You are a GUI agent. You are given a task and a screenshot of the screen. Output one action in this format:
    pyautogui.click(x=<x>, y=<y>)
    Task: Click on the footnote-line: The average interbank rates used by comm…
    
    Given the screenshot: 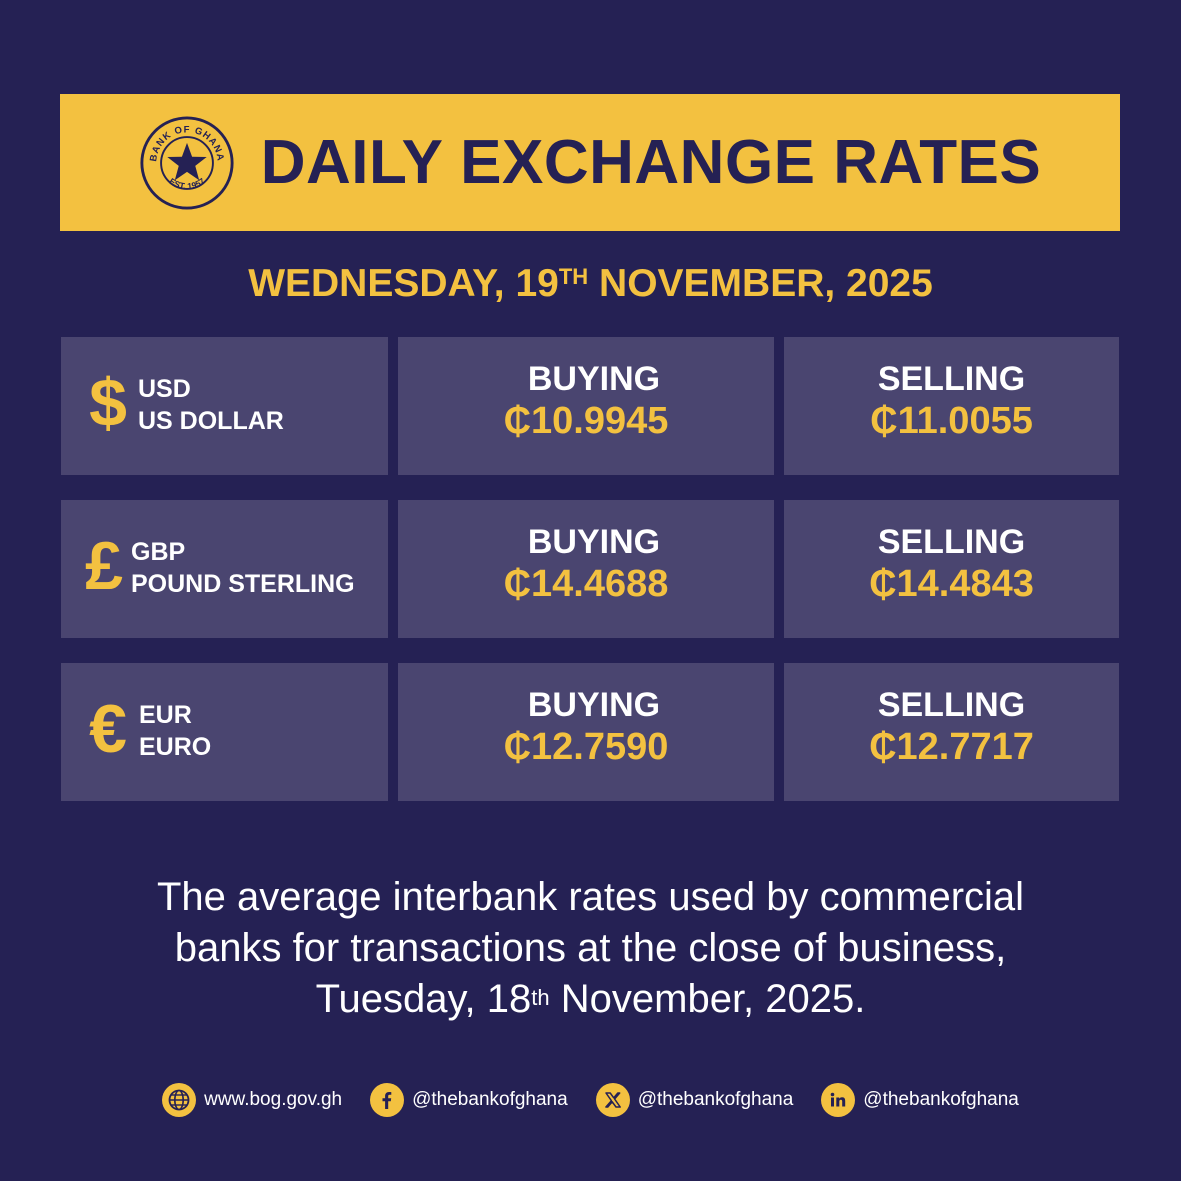 What is the action you would take?
    pyautogui.click(x=590, y=897)
    